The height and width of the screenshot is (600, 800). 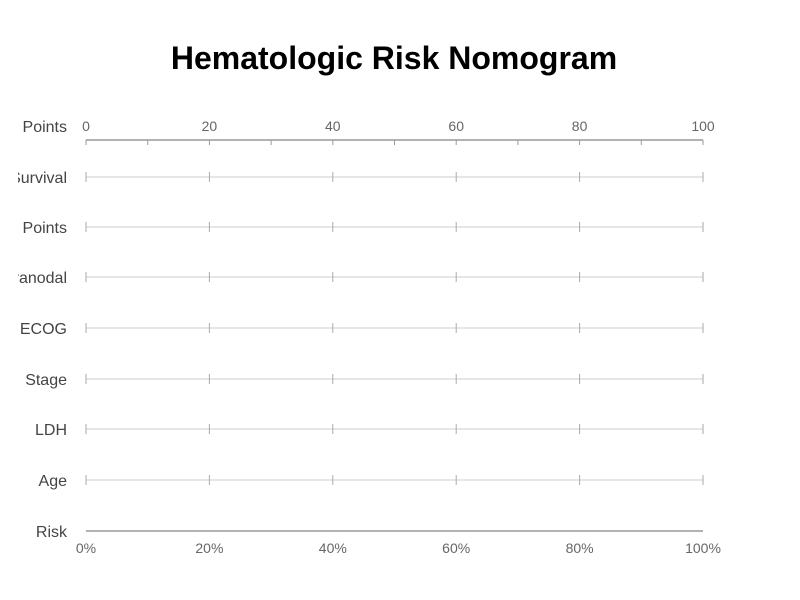 I want to click on points-tick-label-40: 40, so click(x=333, y=126).